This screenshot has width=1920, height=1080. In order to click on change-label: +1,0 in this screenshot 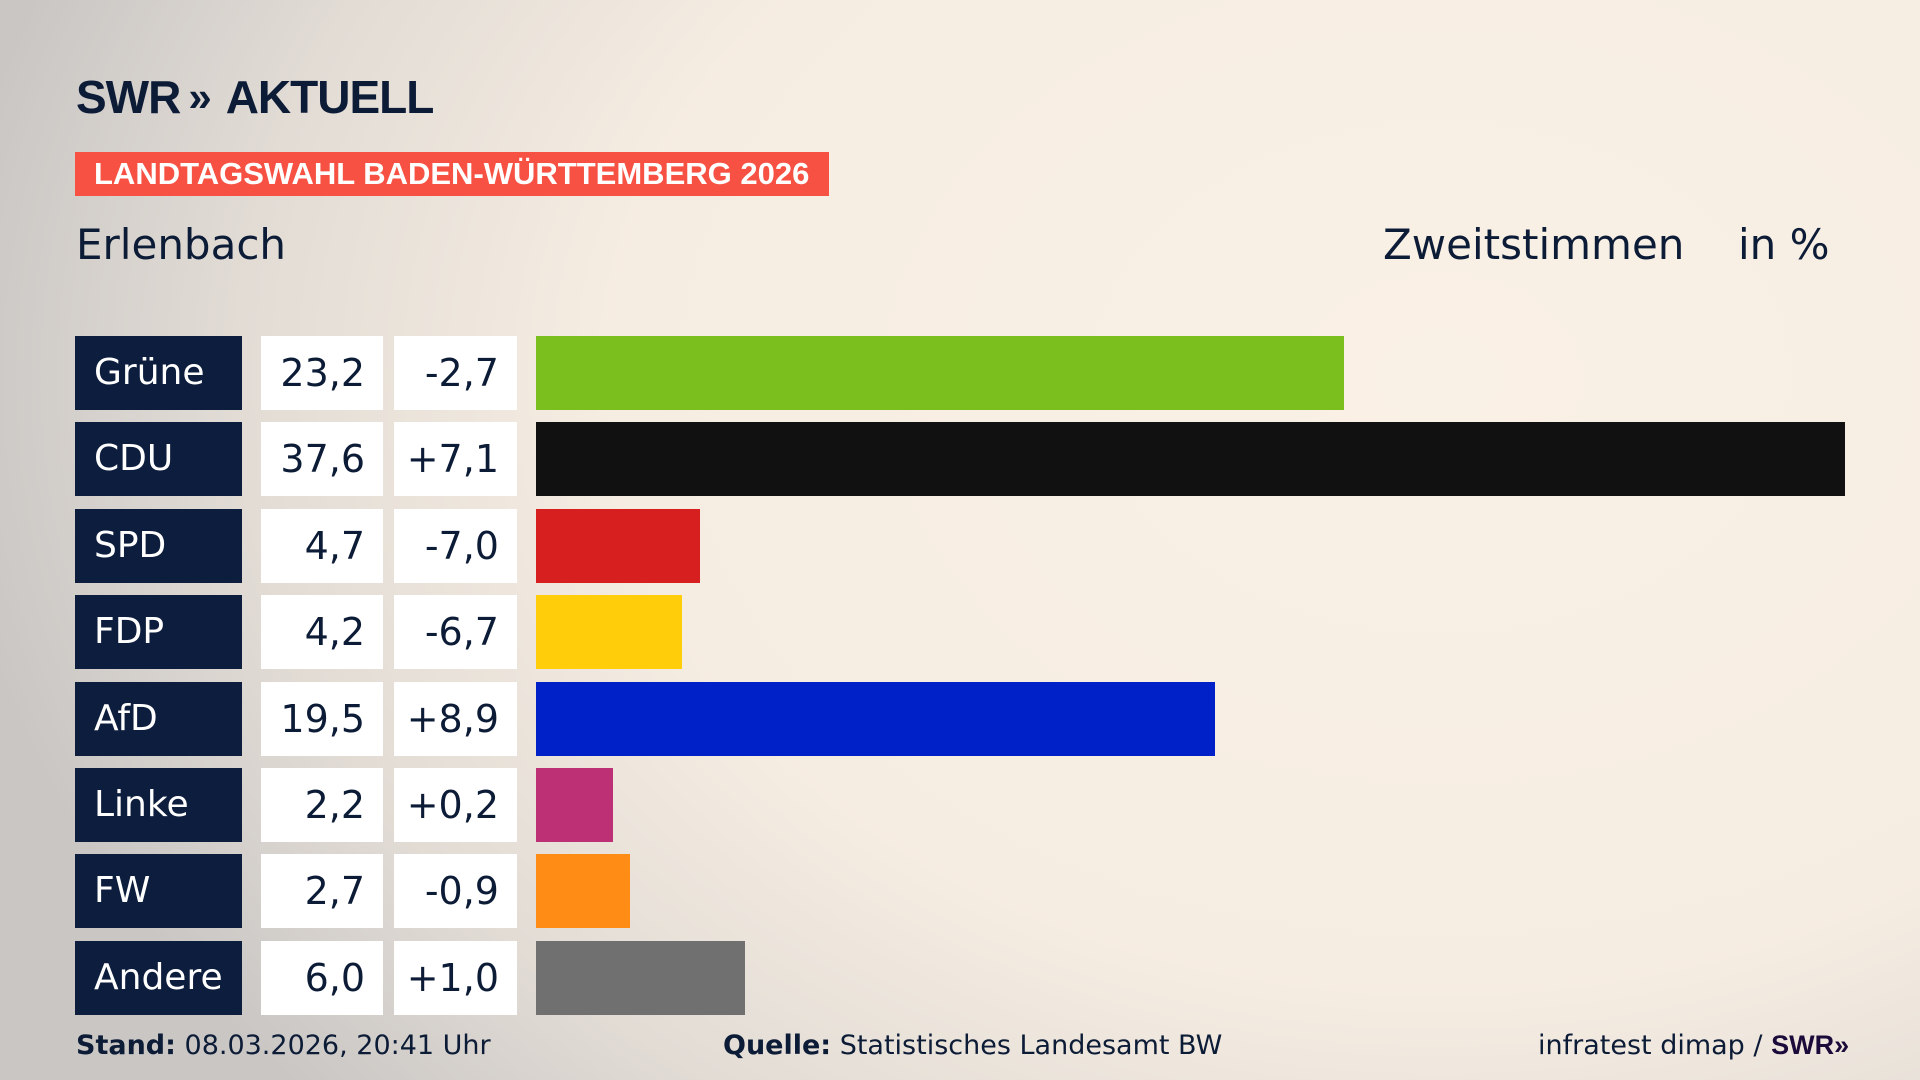, I will do `click(455, 977)`.